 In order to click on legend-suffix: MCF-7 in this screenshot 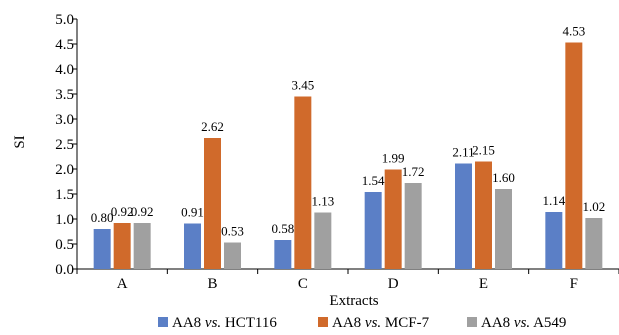, I will do `click(405, 323)`.